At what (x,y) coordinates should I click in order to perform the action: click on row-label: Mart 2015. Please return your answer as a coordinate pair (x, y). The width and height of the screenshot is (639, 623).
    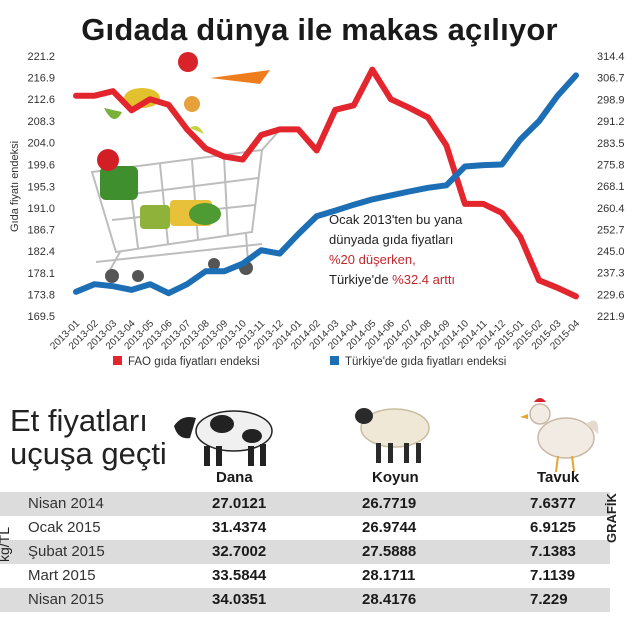
    Looking at the image, I should click on (62, 575).